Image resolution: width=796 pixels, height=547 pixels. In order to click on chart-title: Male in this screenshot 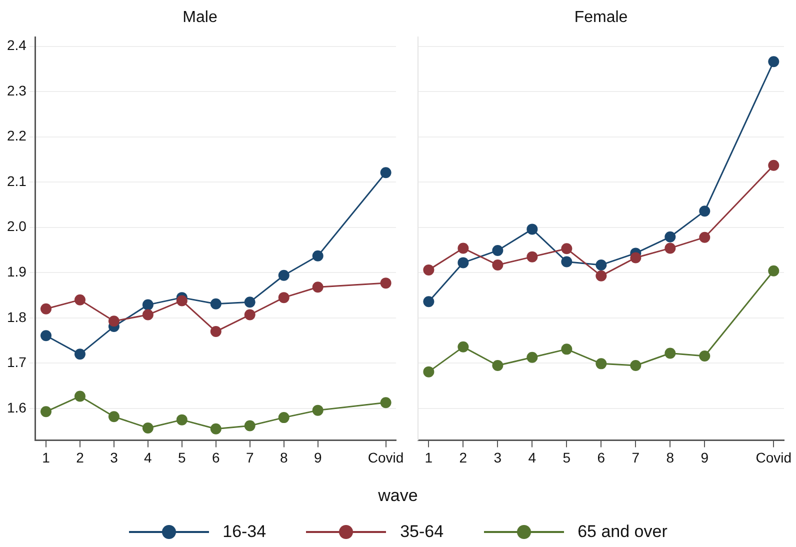, I will do `click(200, 17)`.